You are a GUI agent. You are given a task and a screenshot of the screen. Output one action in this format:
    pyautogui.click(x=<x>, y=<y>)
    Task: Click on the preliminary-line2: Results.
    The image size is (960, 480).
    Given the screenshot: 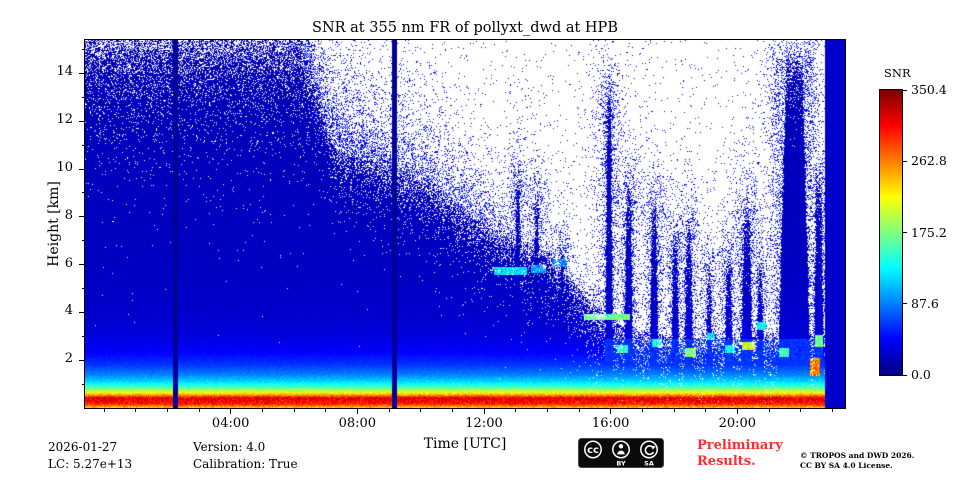 What is the action you would take?
    pyautogui.click(x=726, y=461)
    